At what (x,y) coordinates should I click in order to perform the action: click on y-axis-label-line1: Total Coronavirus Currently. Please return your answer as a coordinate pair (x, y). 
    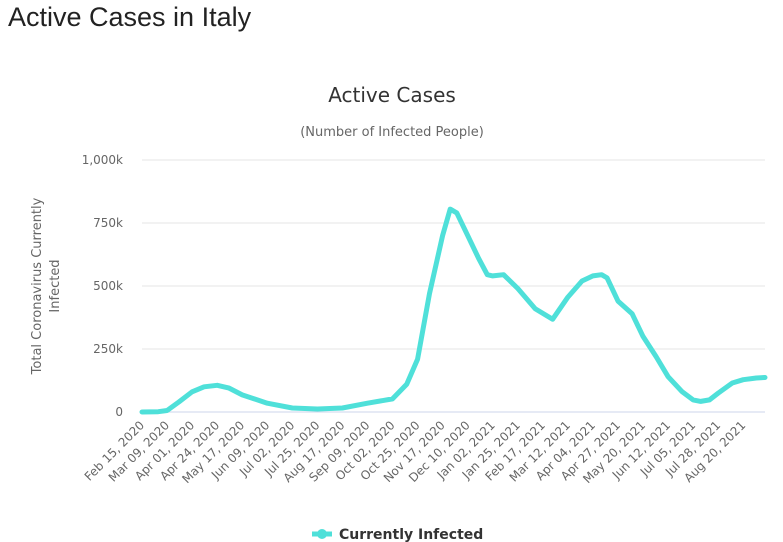
    Looking at the image, I should click on (37, 286).